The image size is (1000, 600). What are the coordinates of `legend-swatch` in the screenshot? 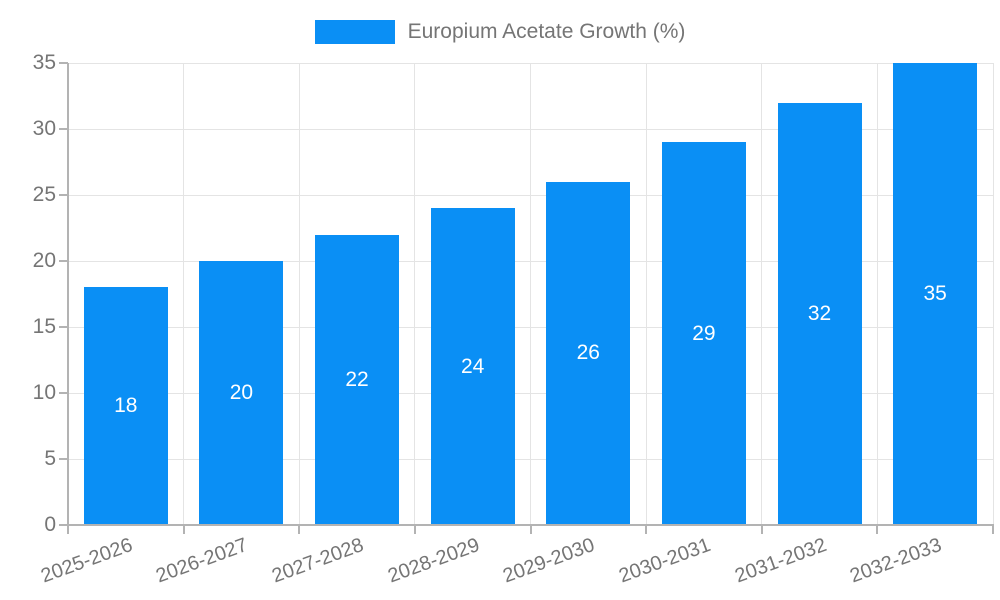 It's located at (354, 32).